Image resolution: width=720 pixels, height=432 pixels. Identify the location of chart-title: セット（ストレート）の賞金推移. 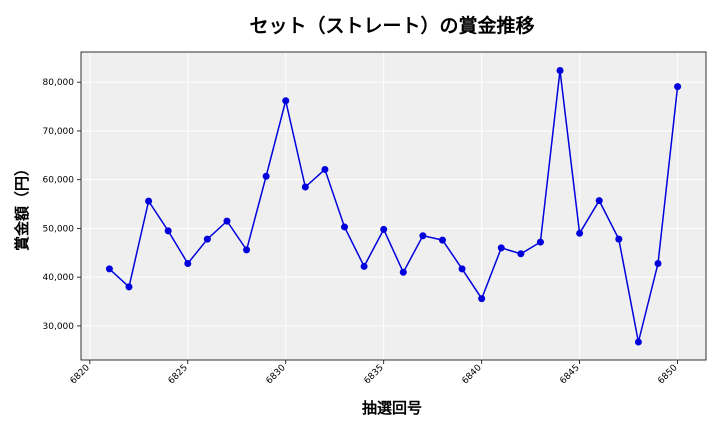
(391, 25).